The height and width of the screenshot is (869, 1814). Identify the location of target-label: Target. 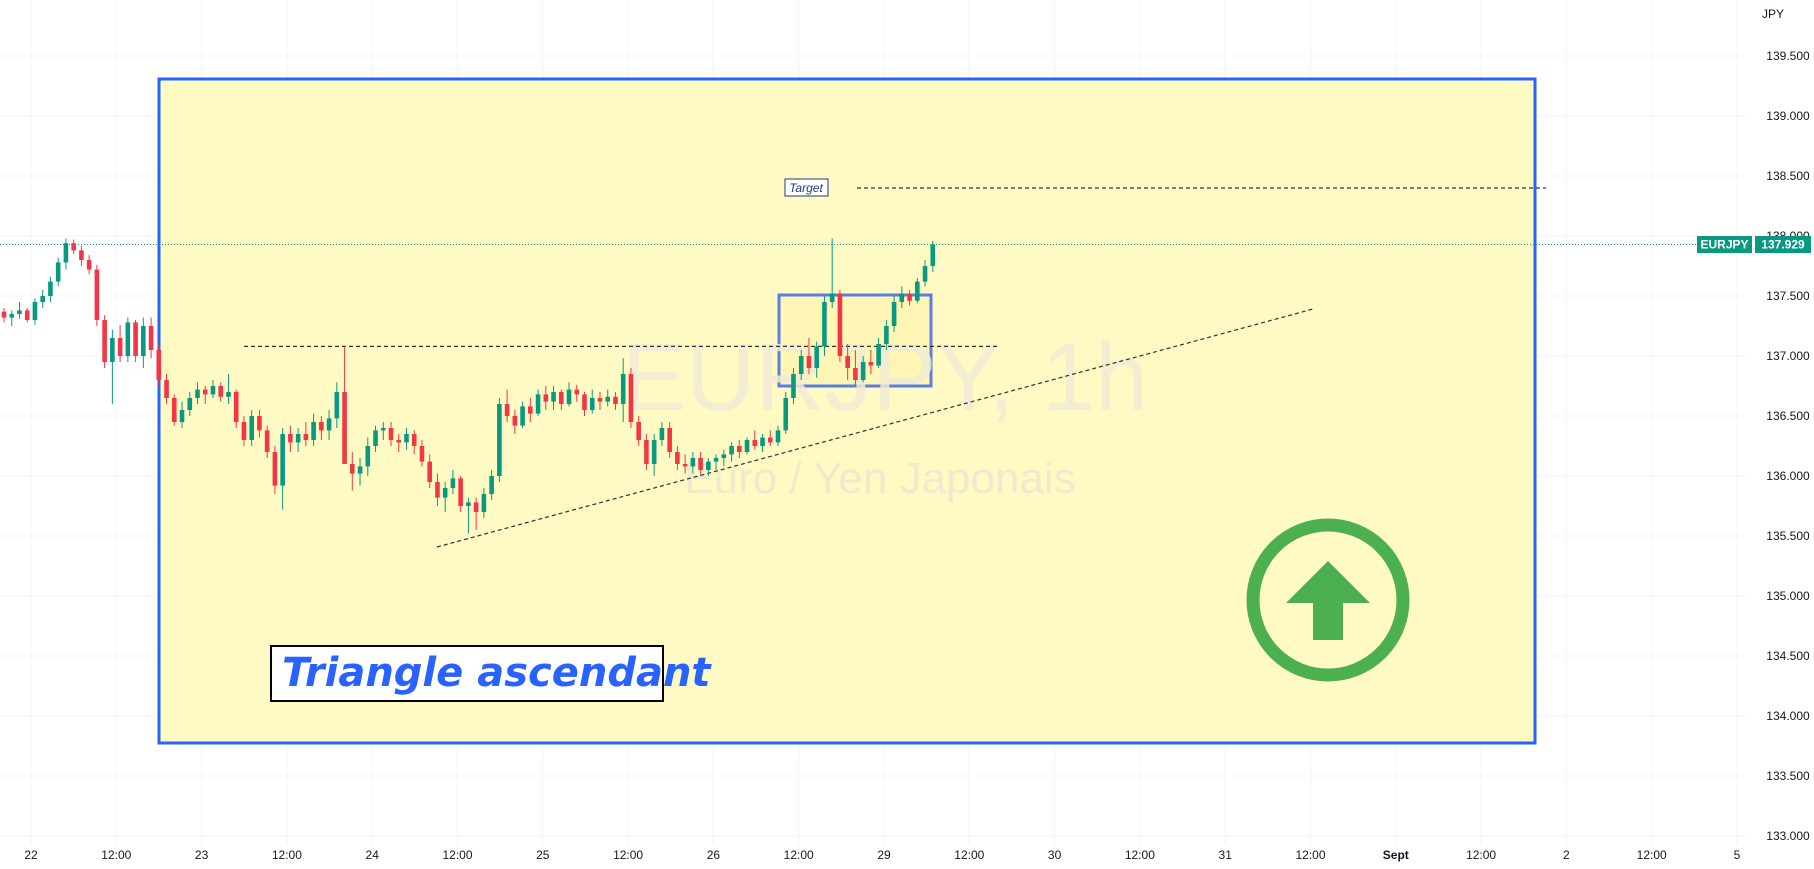
(806, 187).